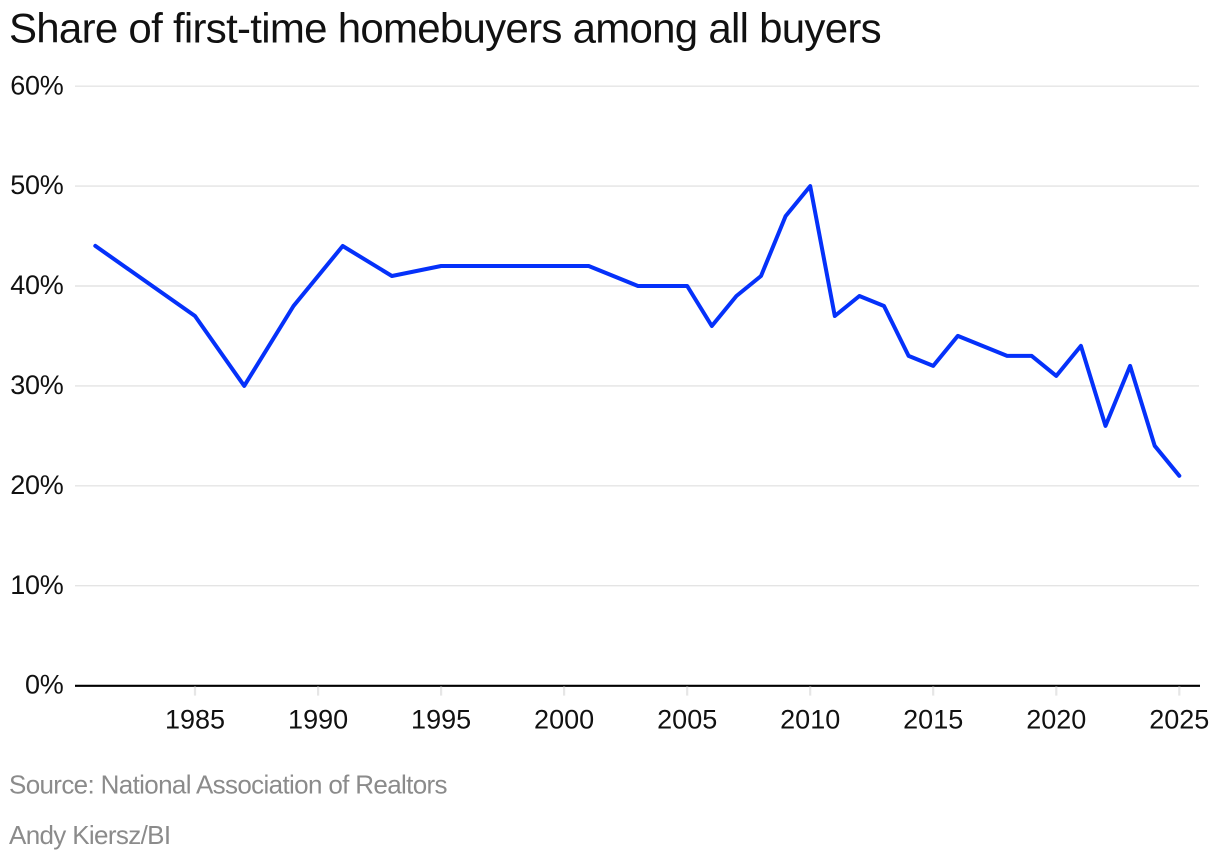 This screenshot has width=1220, height=860. Describe the element at coordinates (89, 835) in the screenshot. I see `svg-text: Andy Kiersz/BI` at that location.